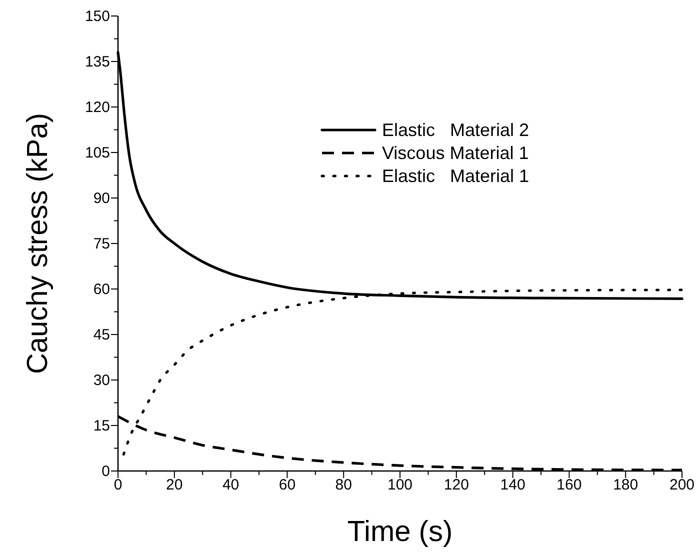 The width and height of the screenshot is (697, 555). What do you see at coordinates (101, 335) in the screenshot?
I see `y-tick-label: 45` at bounding box center [101, 335].